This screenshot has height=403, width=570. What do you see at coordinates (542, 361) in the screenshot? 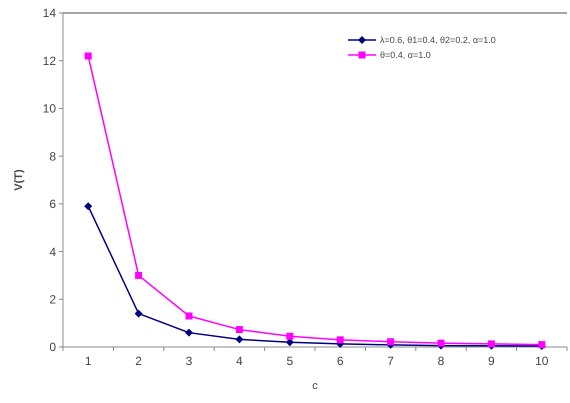
I see `x-tick-label: 10` at bounding box center [542, 361].